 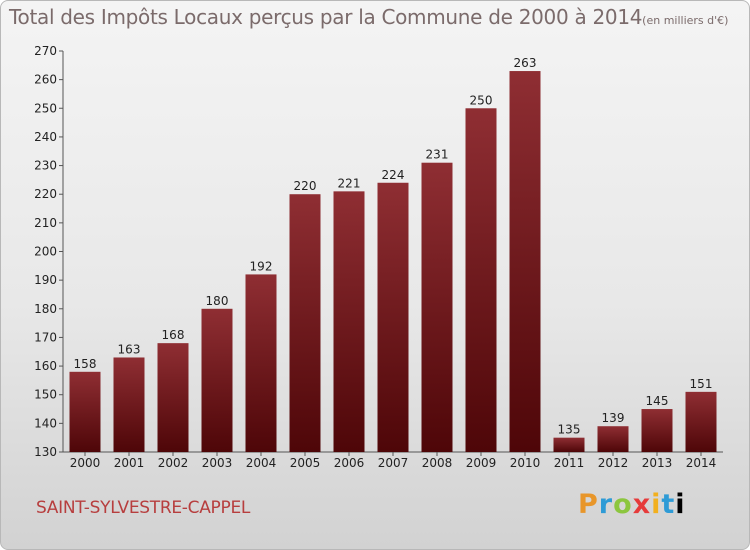 What do you see at coordinates (45, 366) in the screenshot?
I see `y-tick-label: 160` at bounding box center [45, 366].